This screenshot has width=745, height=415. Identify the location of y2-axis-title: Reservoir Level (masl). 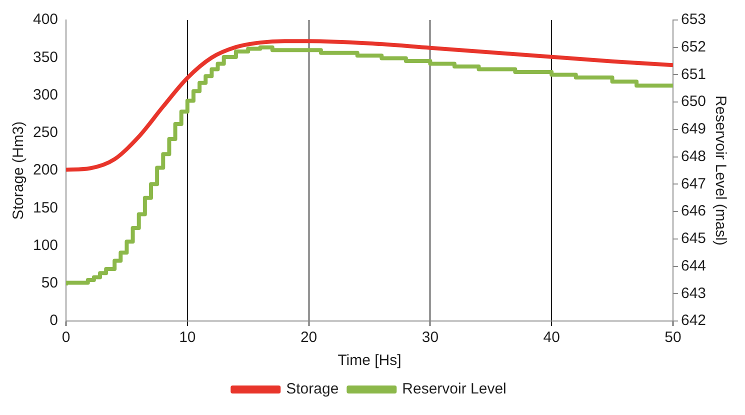
(720, 170).